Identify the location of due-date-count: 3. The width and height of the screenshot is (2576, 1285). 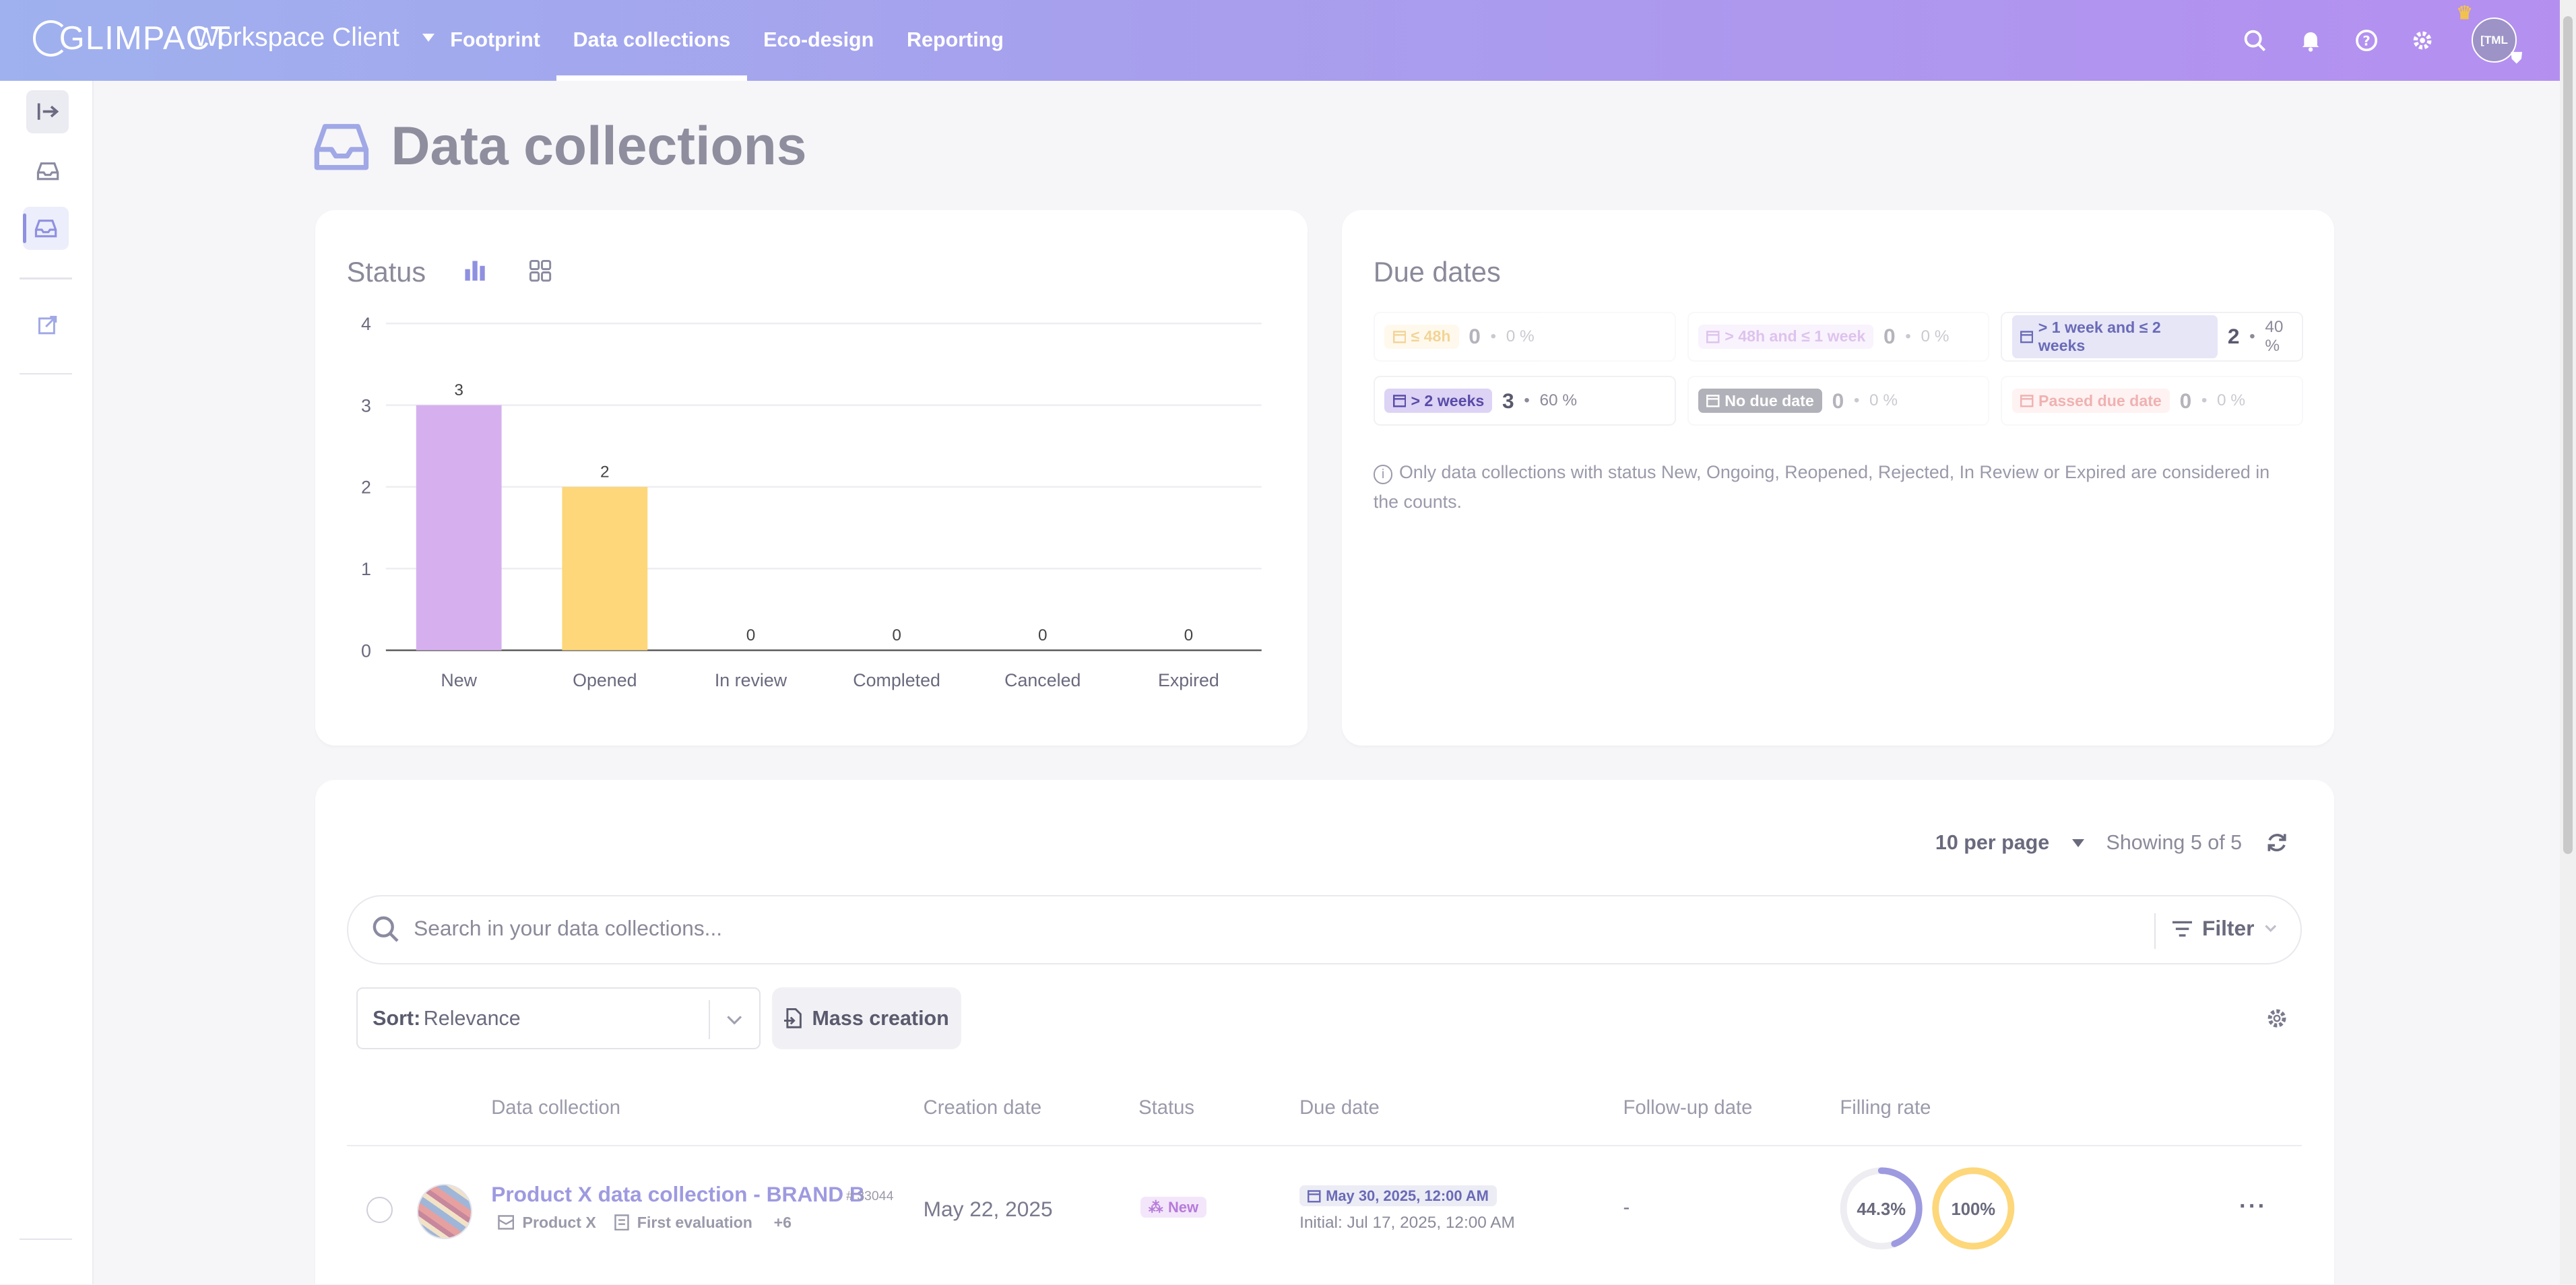
(1508, 401).